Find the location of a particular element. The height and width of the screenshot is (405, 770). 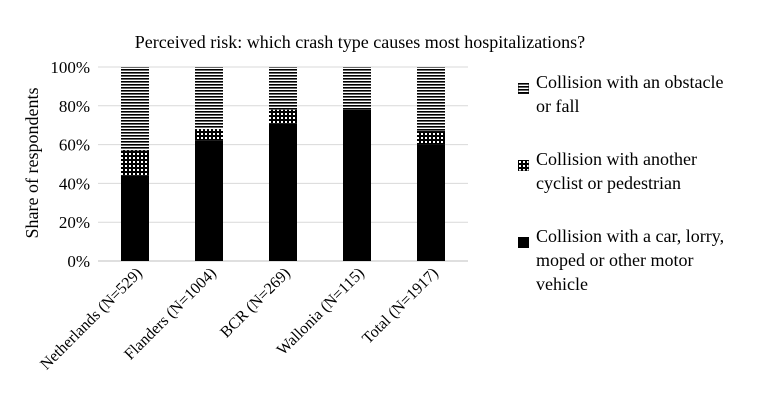

legend-label-line: Collision with an obstacle is located at coordinates (630, 82).